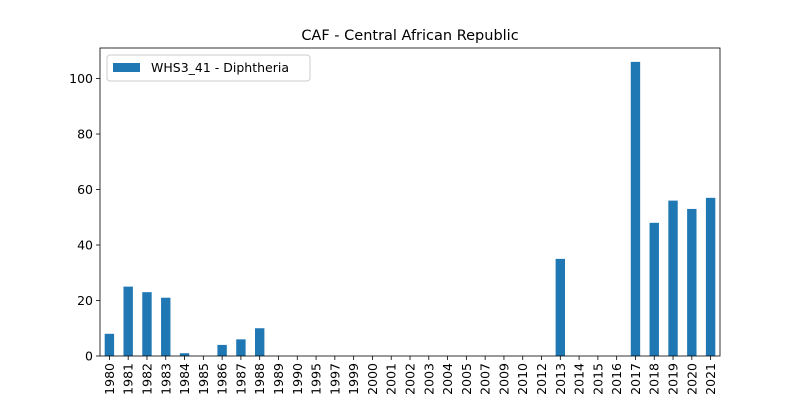 The width and height of the screenshot is (800, 400). I want to click on x-tick-label: 1983, so click(165, 379).